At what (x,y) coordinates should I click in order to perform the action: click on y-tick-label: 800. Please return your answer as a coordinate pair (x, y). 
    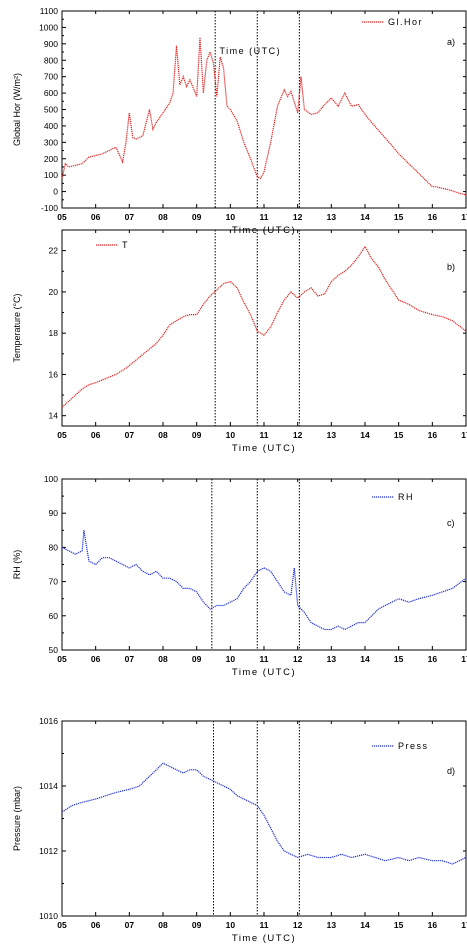
    Looking at the image, I should click on (51, 60).